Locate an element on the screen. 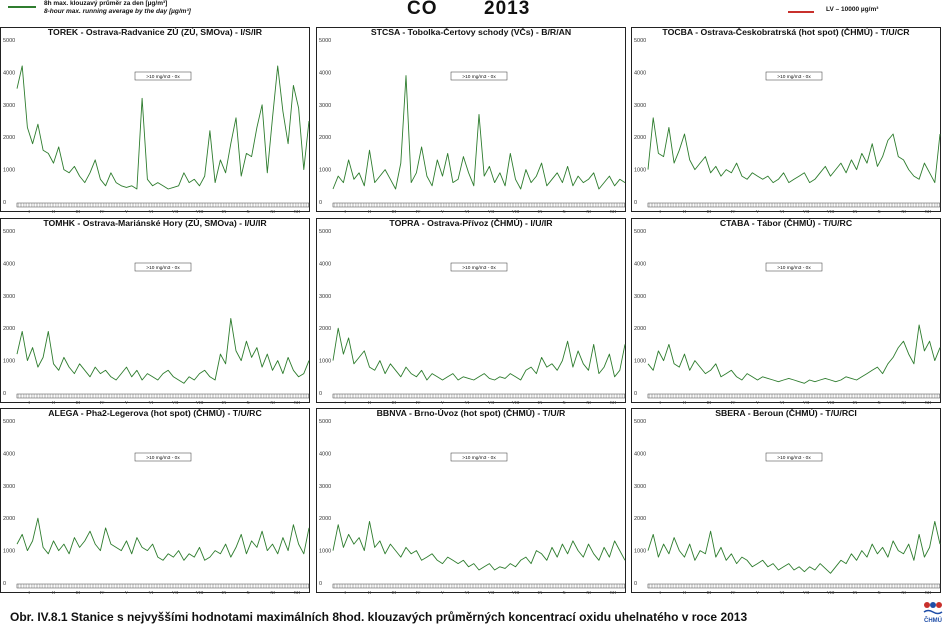 The image size is (945, 628). legend-series-swatch is located at coordinates (22, 7).